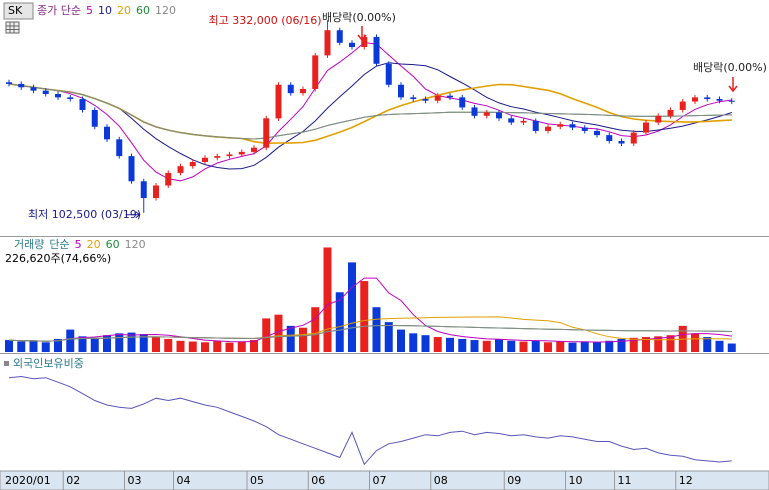 This screenshot has height=490, width=769. Describe the element at coordinates (576, 480) in the screenshot. I see `x-tick-label: 10` at that location.